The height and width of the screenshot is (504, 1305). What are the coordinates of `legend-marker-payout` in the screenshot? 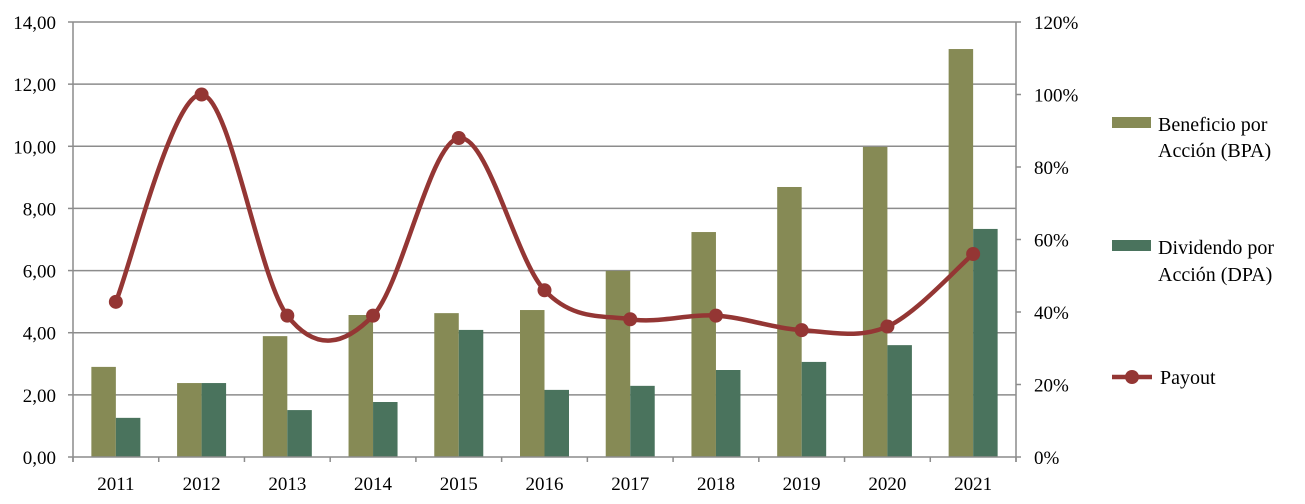 It's located at (1132, 377).